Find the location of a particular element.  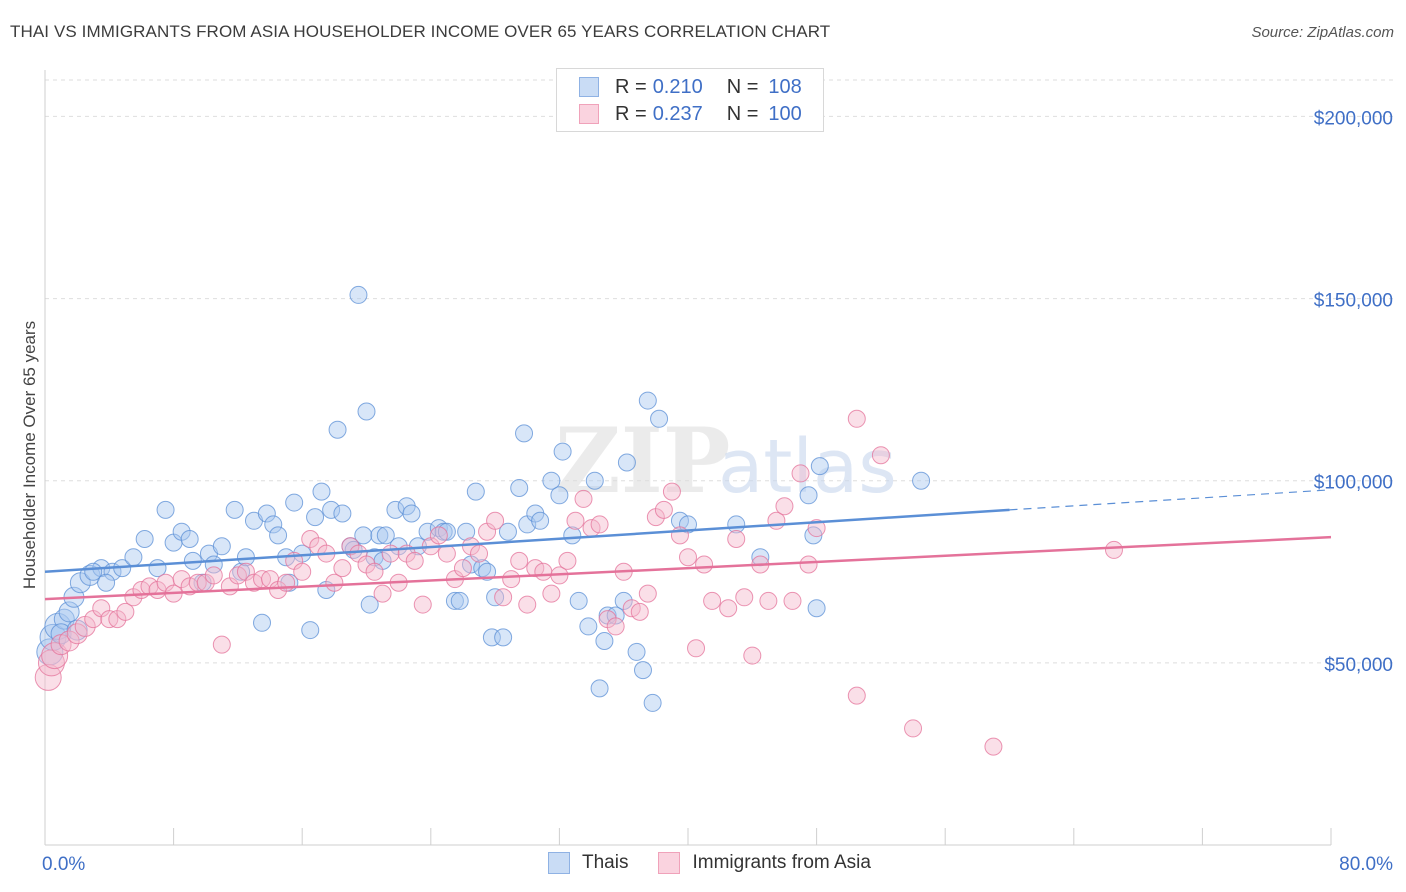

legend-n-value: 100 is located at coordinates (785, 113).